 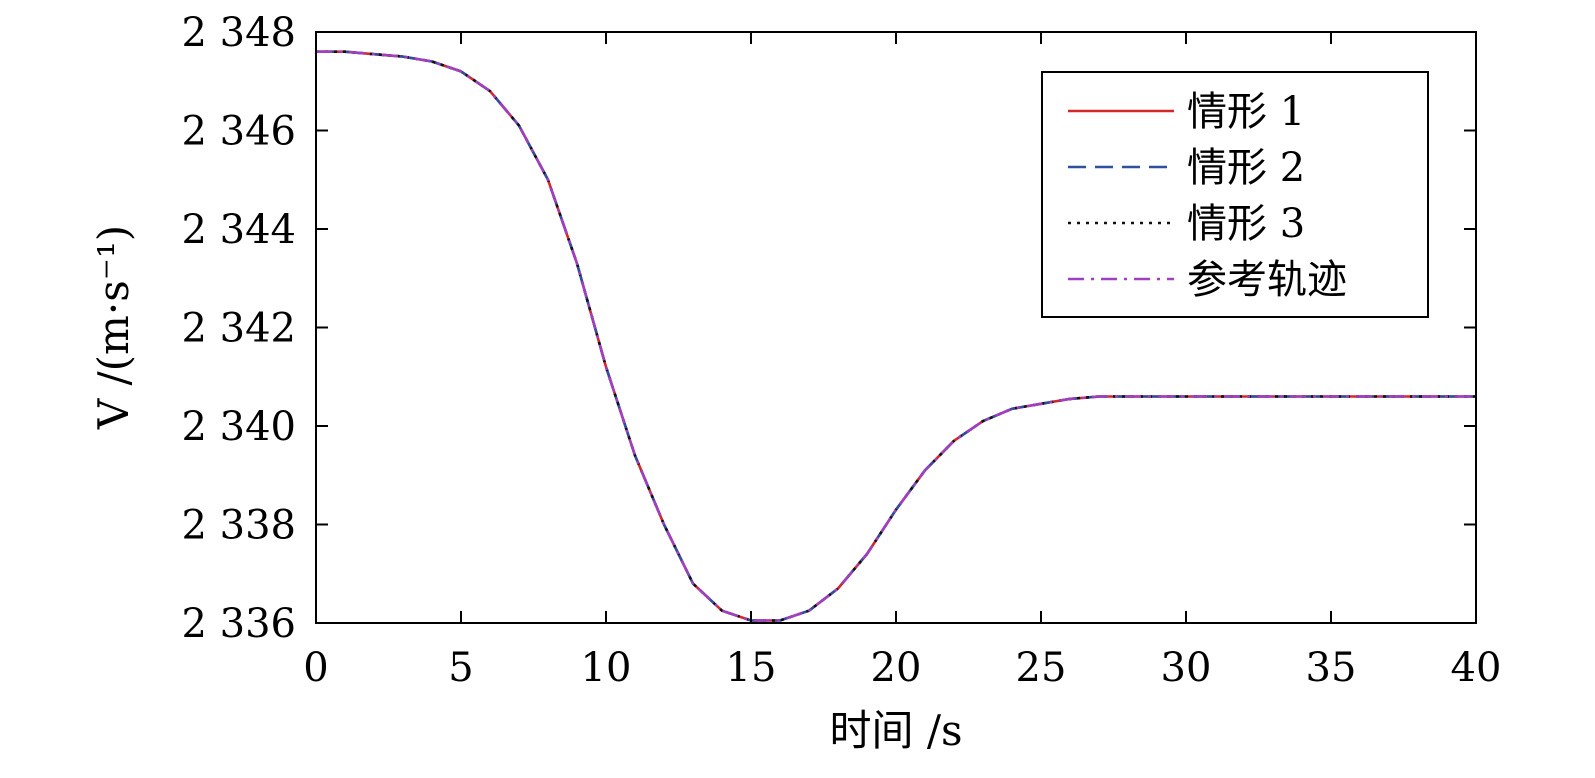 What do you see at coordinates (1331, 668) in the screenshot?
I see `x-tick-label: 35` at bounding box center [1331, 668].